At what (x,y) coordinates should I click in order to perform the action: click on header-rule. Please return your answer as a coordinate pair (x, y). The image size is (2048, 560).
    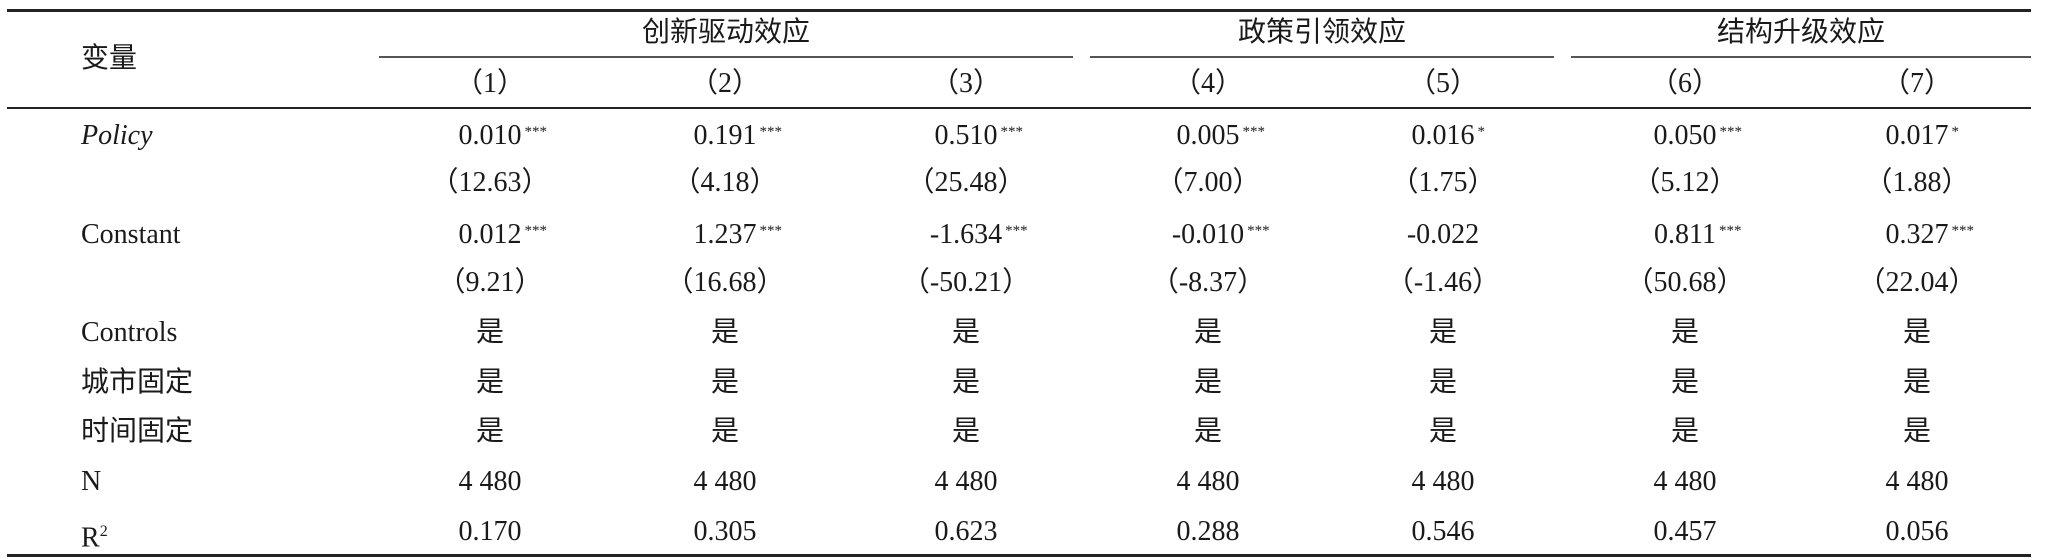
    Looking at the image, I should click on (1019, 108).